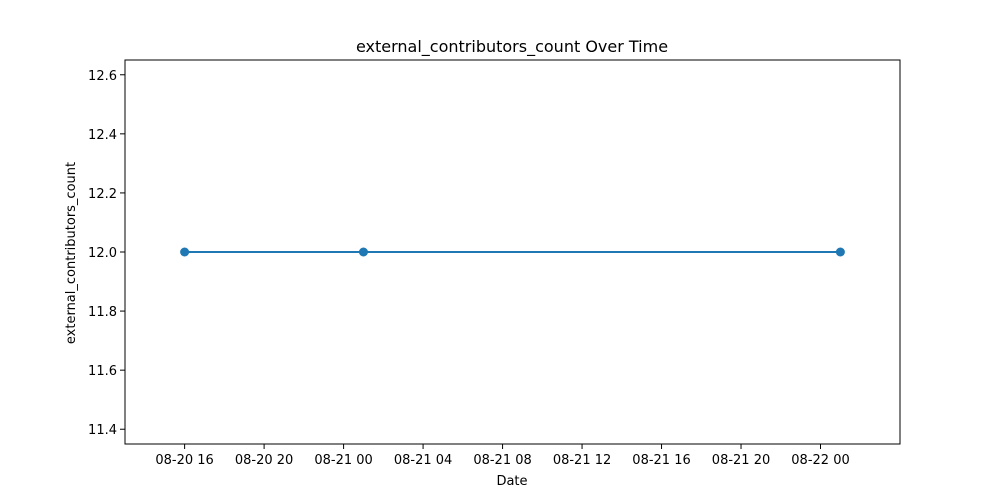 This screenshot has width=1000, height=500. I want to click on y-tick-label: 11.8, so click(102, 312).